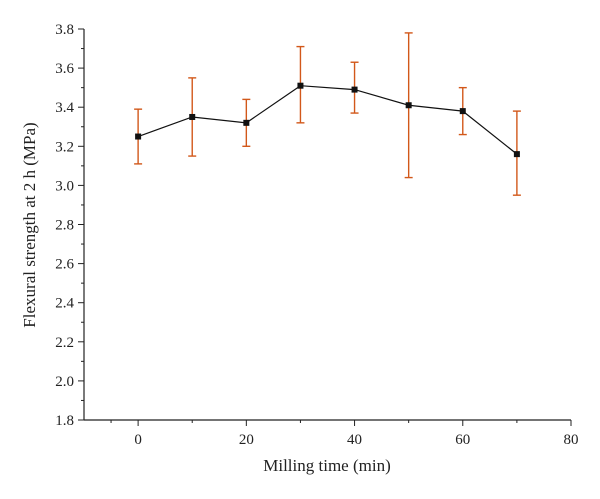 The image size is (600, 499). I want to click on y-tick-label: 2.8, so click(64, 226).